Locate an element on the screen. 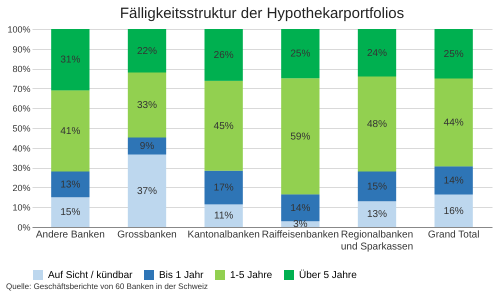 This screenshot has height=300, width=500. data-label: 48% is located at coordinates (377, 124).